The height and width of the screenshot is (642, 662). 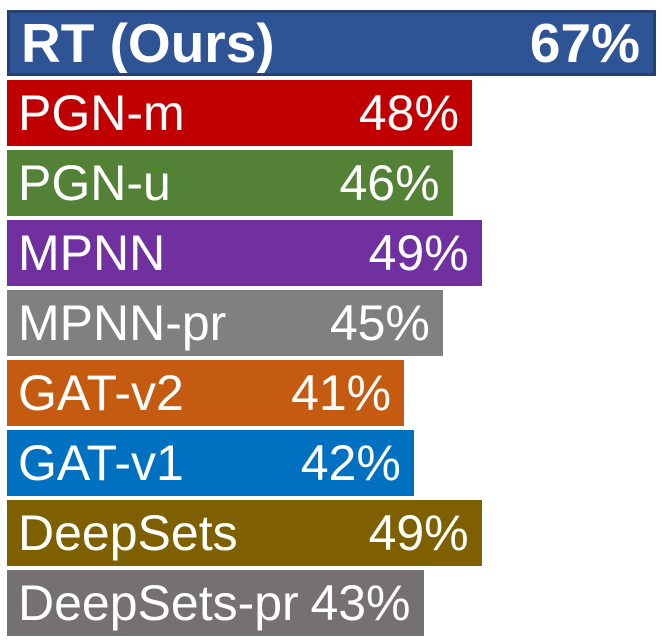 What do you see at coordinates (239, 113) in the screenshot?
I see `bar-row: PGN-m 48%` at bounding box center [239, 113].